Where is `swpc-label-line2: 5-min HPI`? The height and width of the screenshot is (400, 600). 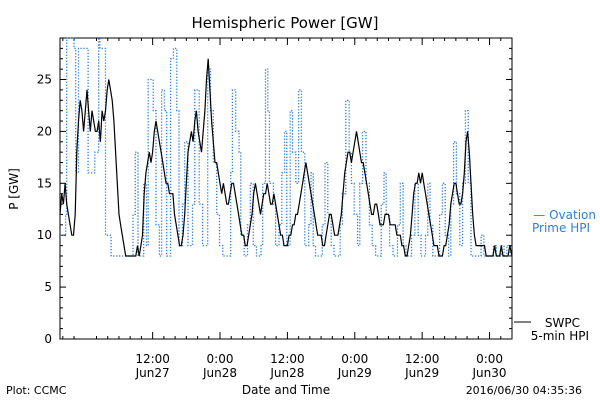 swpc-label-line2: 5-min HPI is located at coordinates (560, 336).